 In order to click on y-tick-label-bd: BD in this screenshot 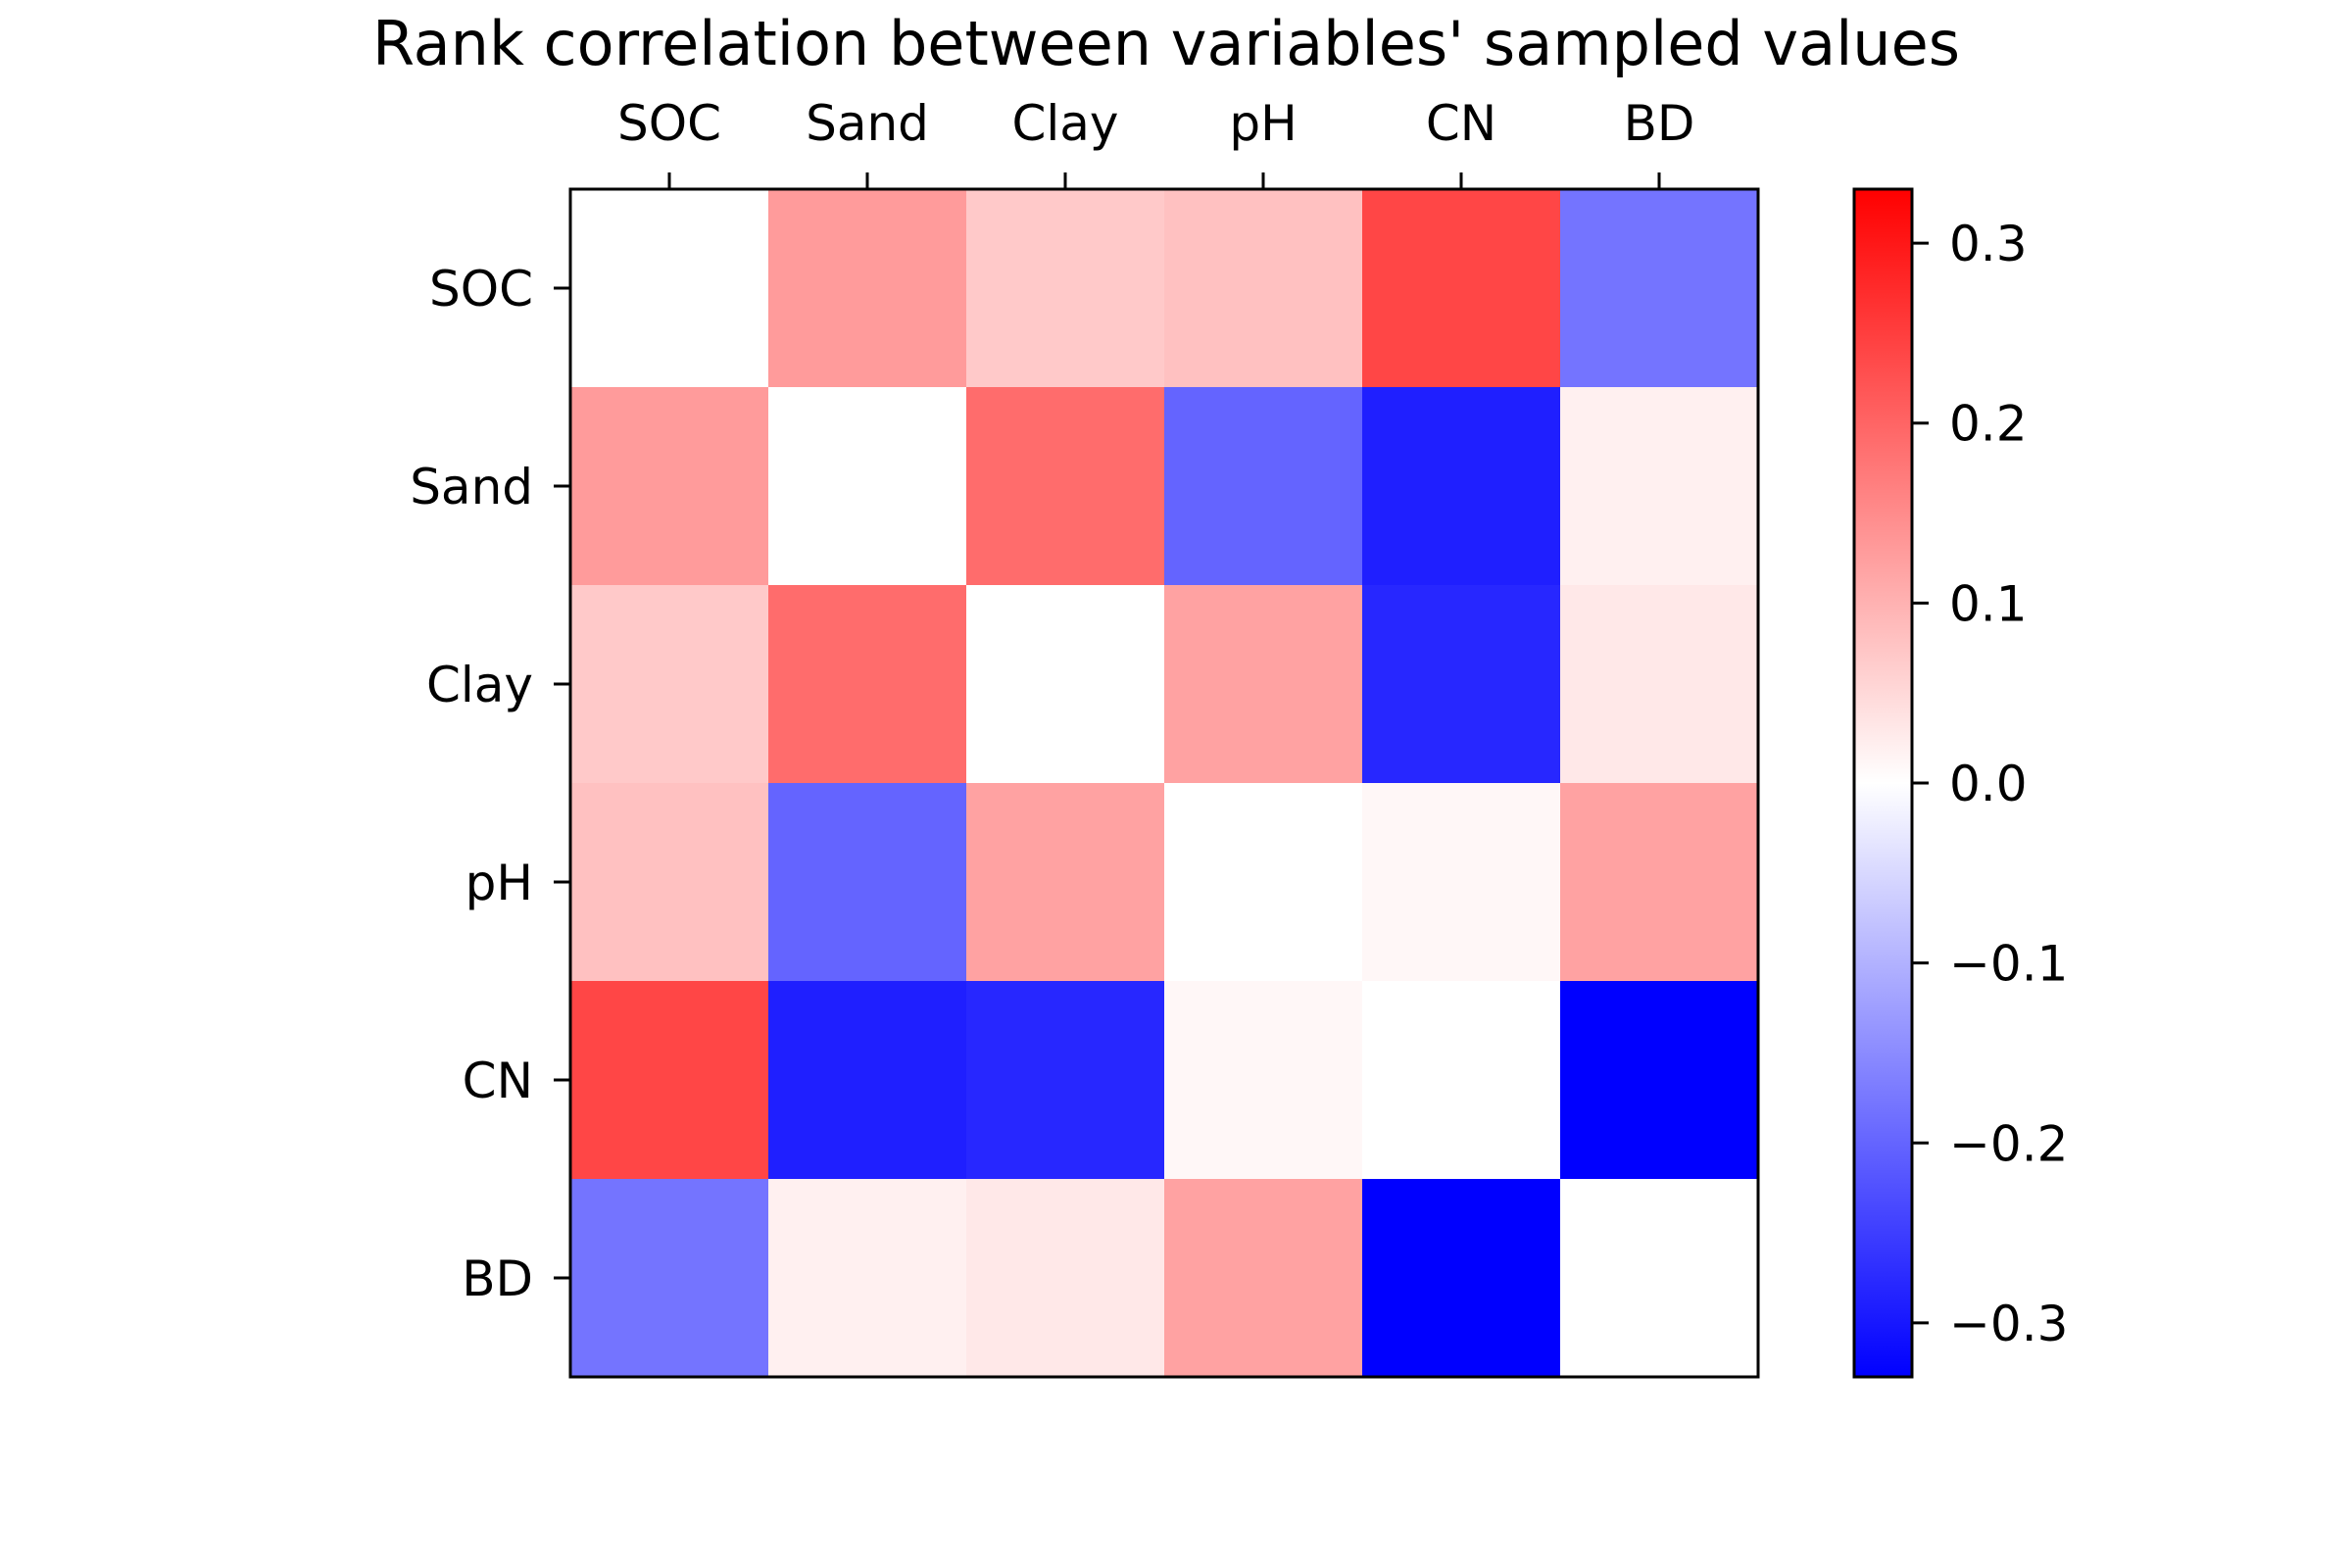, I will do `click(497, 1278)`.